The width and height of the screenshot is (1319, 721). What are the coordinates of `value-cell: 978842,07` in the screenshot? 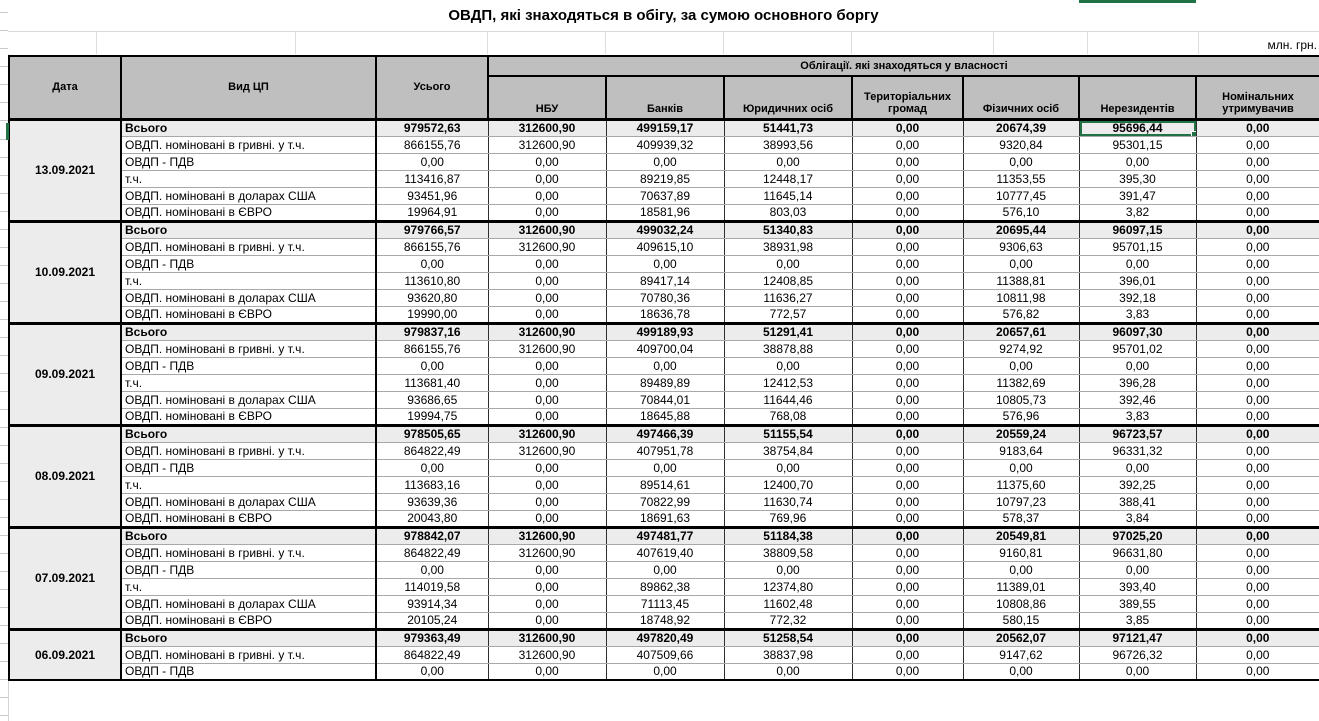 It's located at (432, 535).